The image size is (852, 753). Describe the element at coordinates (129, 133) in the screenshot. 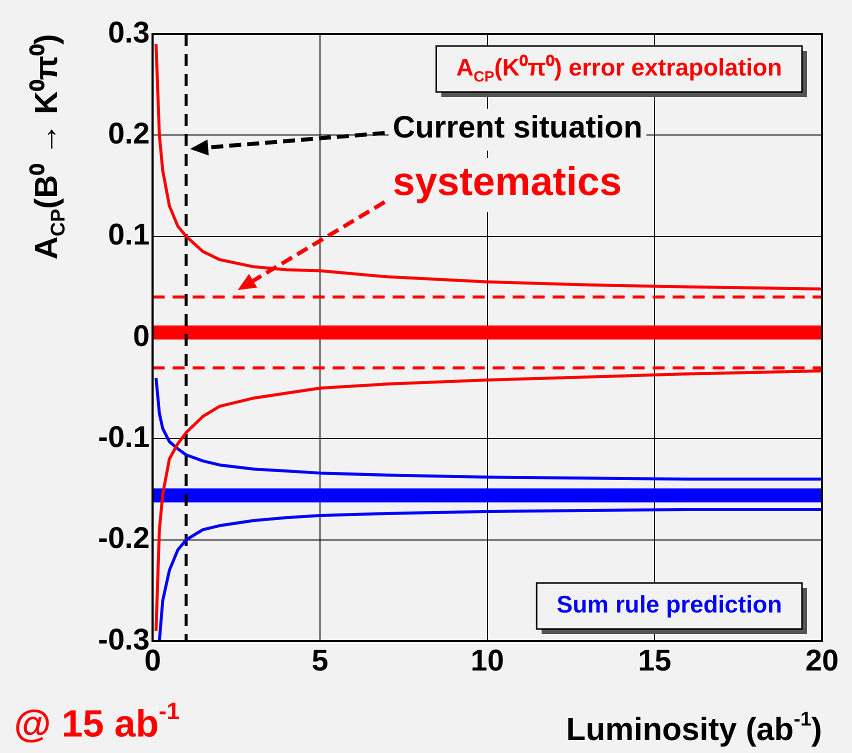

I see `y-tick-label: 0.2` at that location.